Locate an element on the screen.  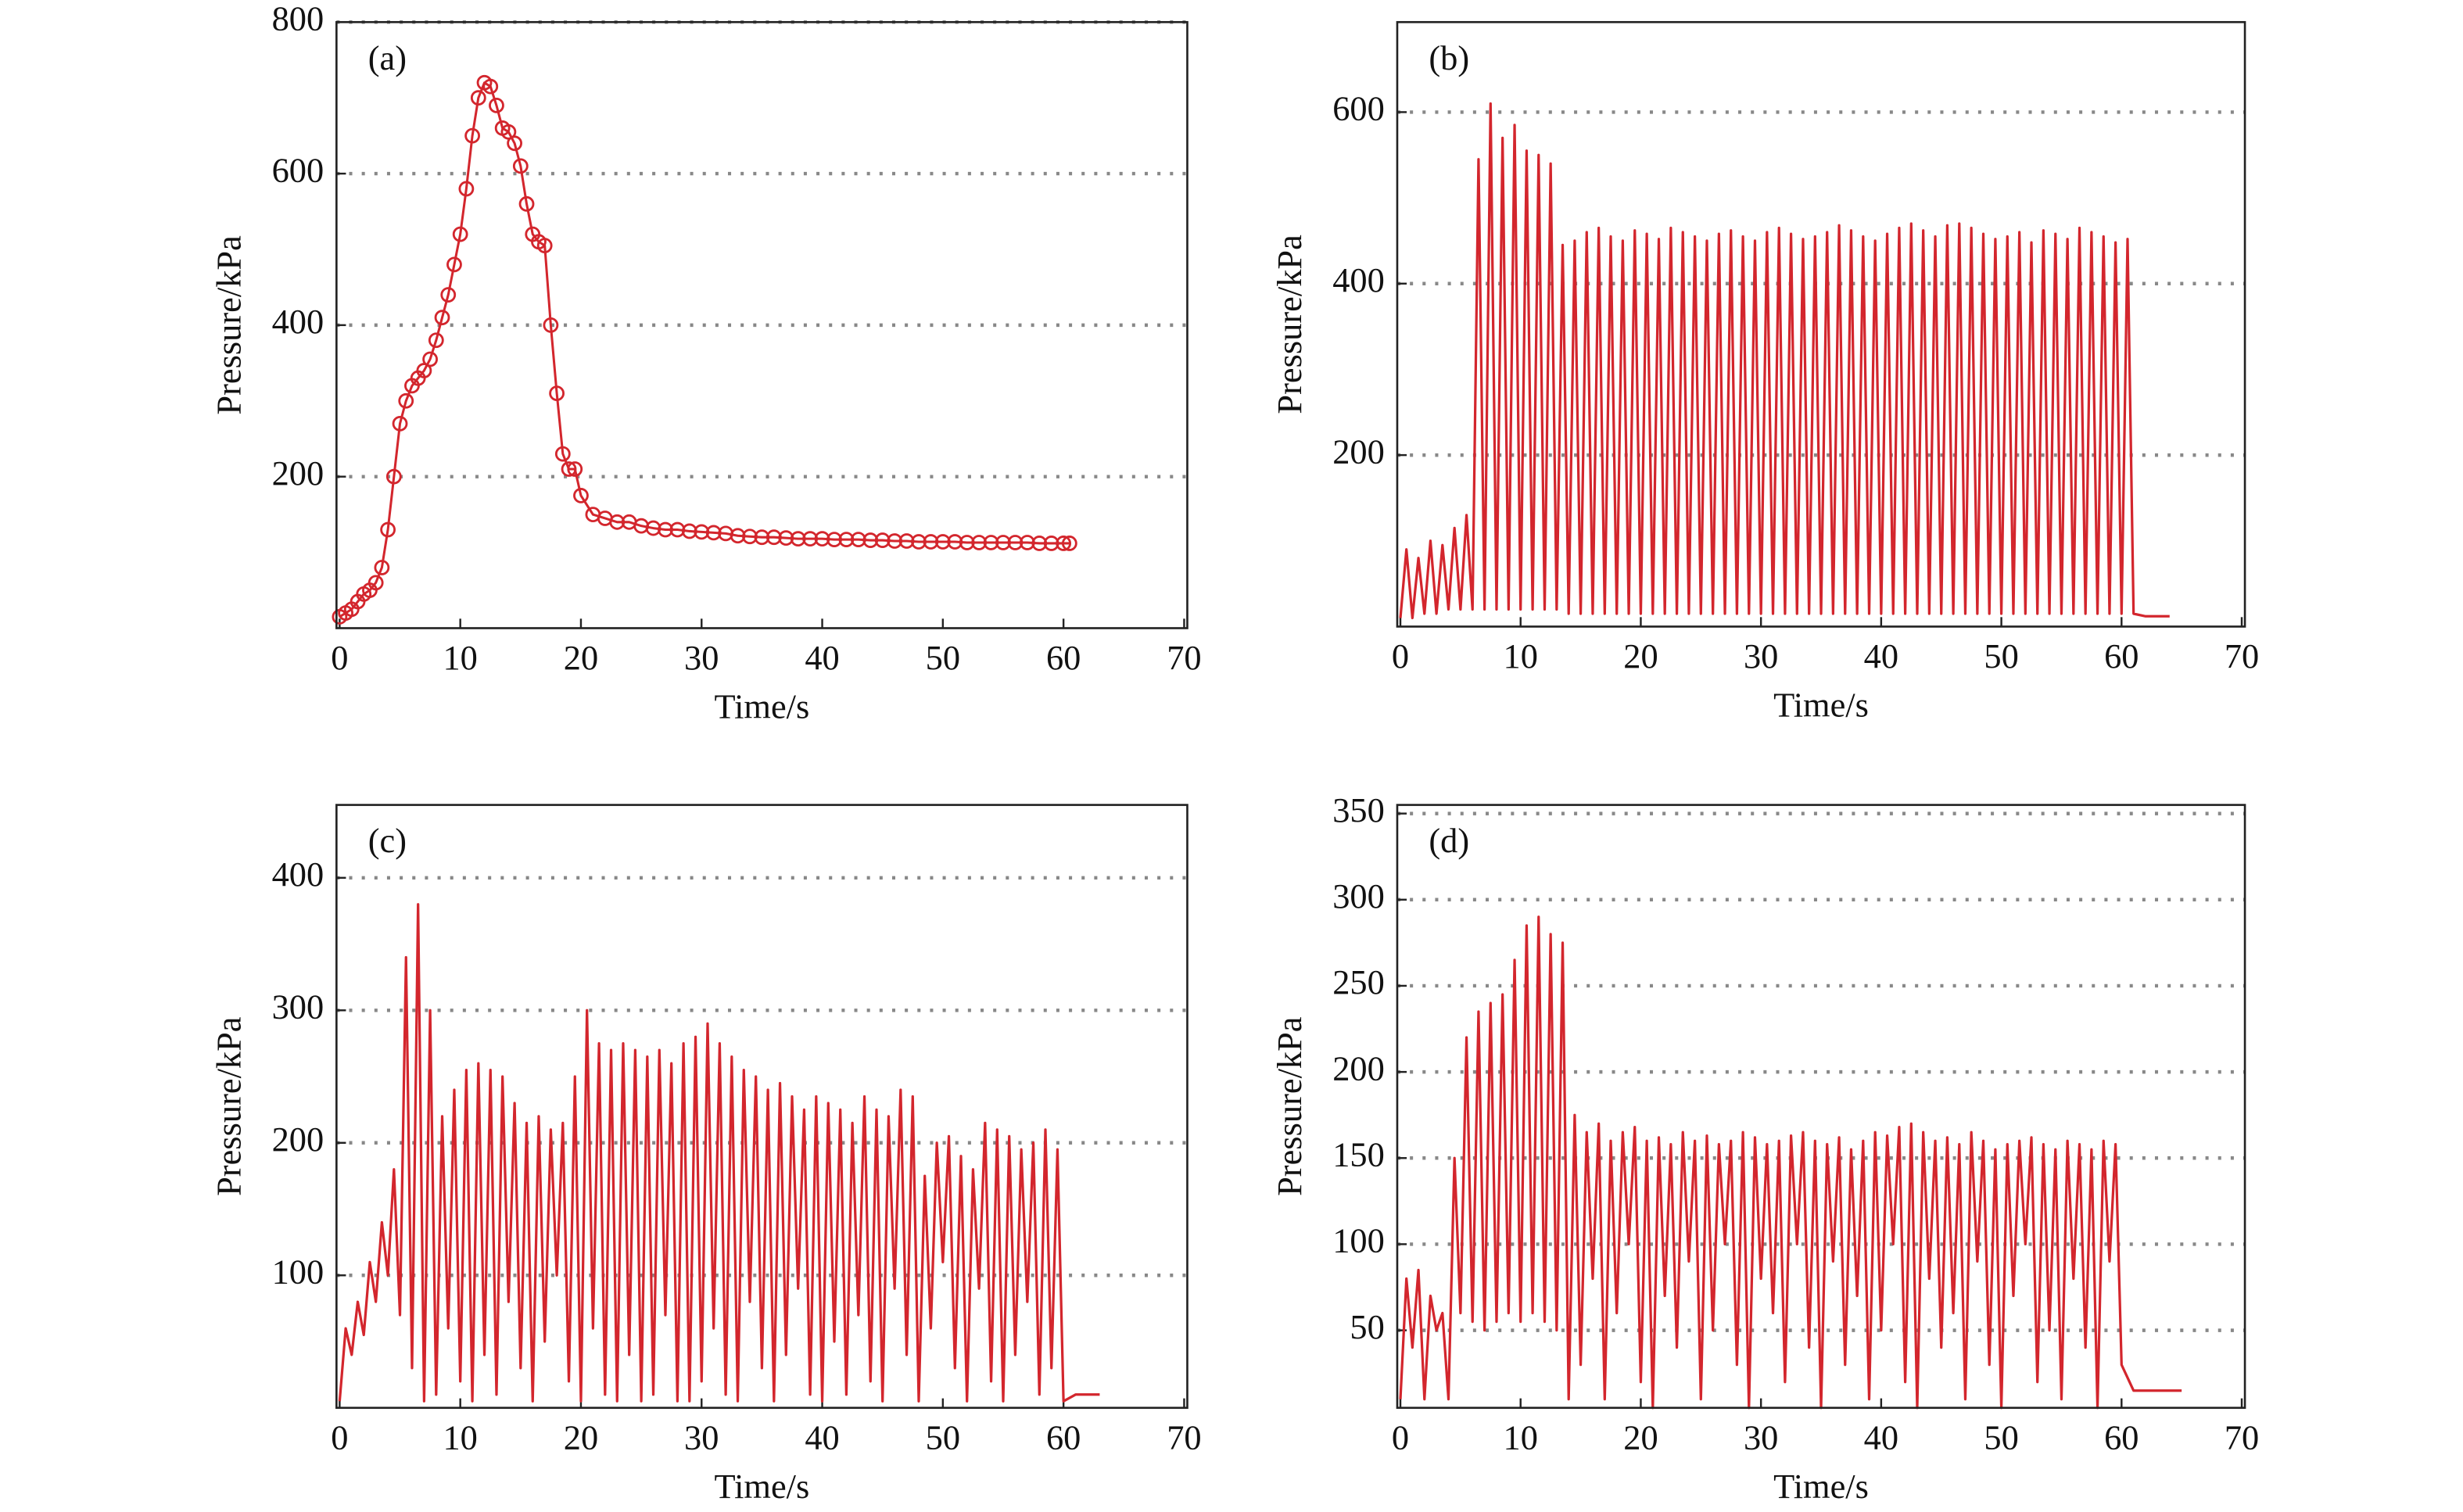
y-tick-label: 350 is located at coordinates (1358, 810).